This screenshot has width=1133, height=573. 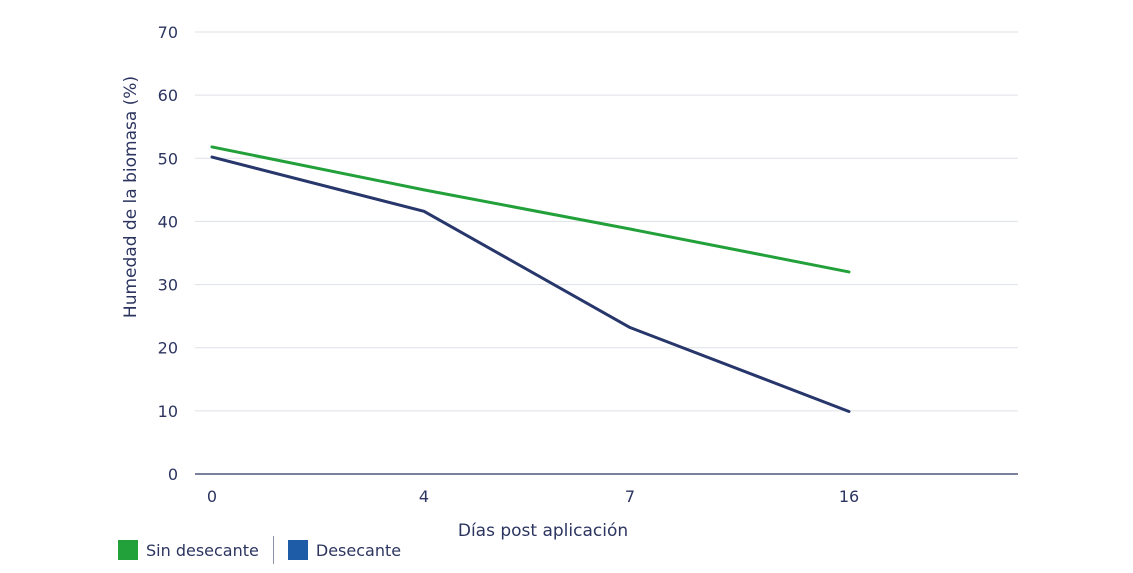 What do you see at coordinates (168, 32) in the screenshot?
I see `y-tick-label: 70` at bounding box center [168, 32].